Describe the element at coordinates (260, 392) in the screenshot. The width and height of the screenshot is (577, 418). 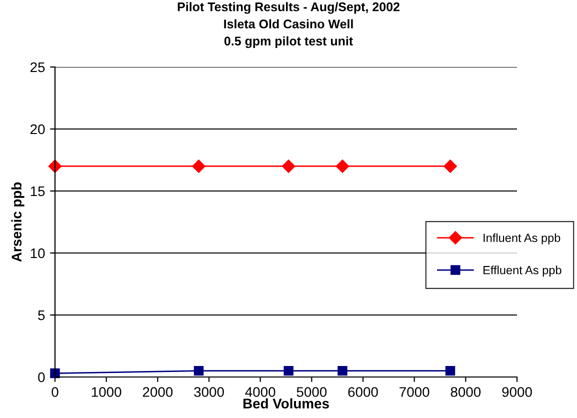
I see `x-tick-label: 4000` at that location.